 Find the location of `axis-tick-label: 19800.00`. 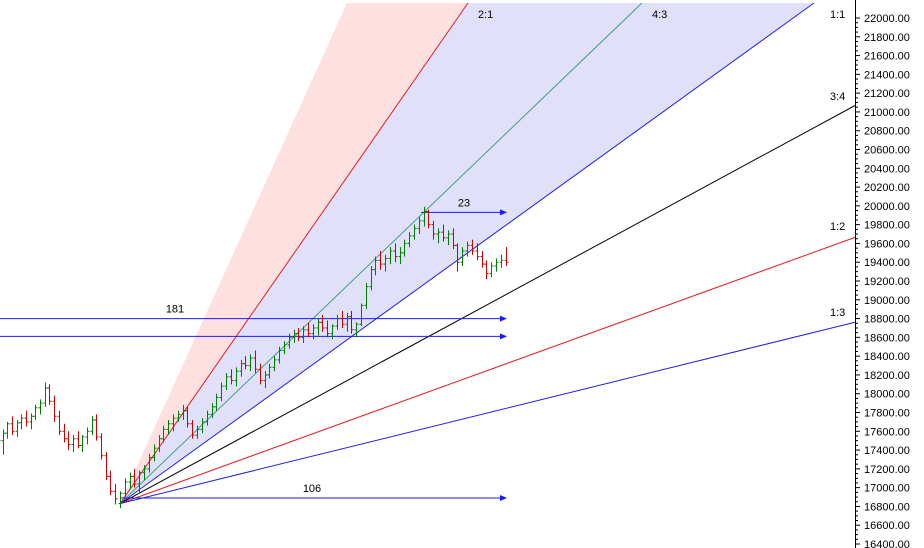

axis-tick-label: 19800.00 is located at coordinates (887, 226).